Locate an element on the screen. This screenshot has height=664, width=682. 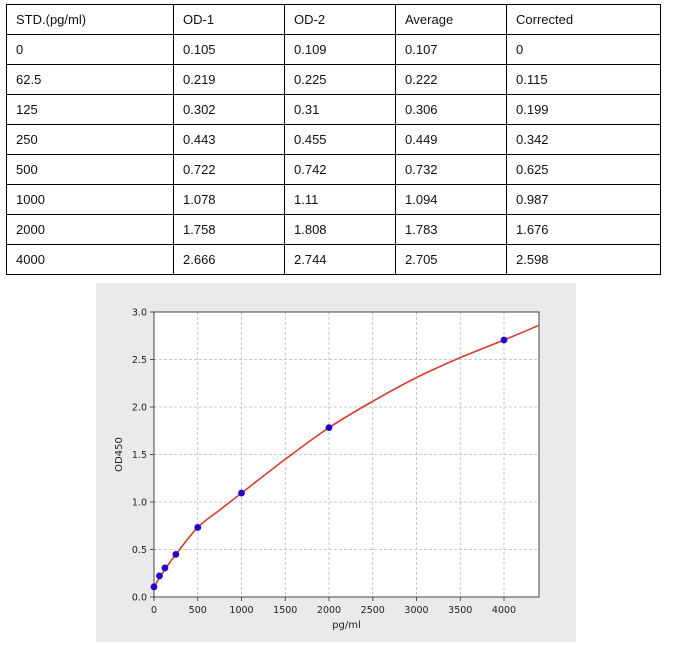
cell-average: 2.705 is located at coordinates (451, 259).